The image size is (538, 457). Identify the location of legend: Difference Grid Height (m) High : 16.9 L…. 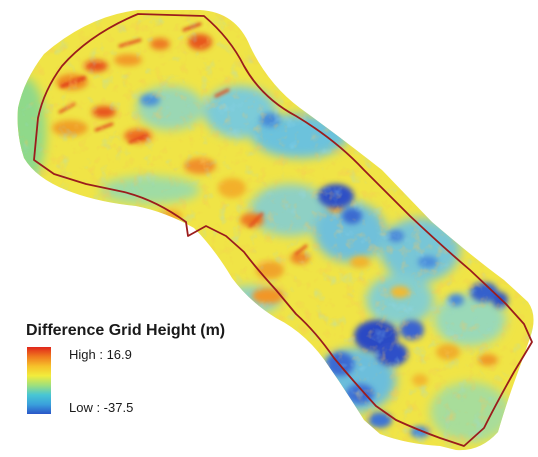
(161, 372).